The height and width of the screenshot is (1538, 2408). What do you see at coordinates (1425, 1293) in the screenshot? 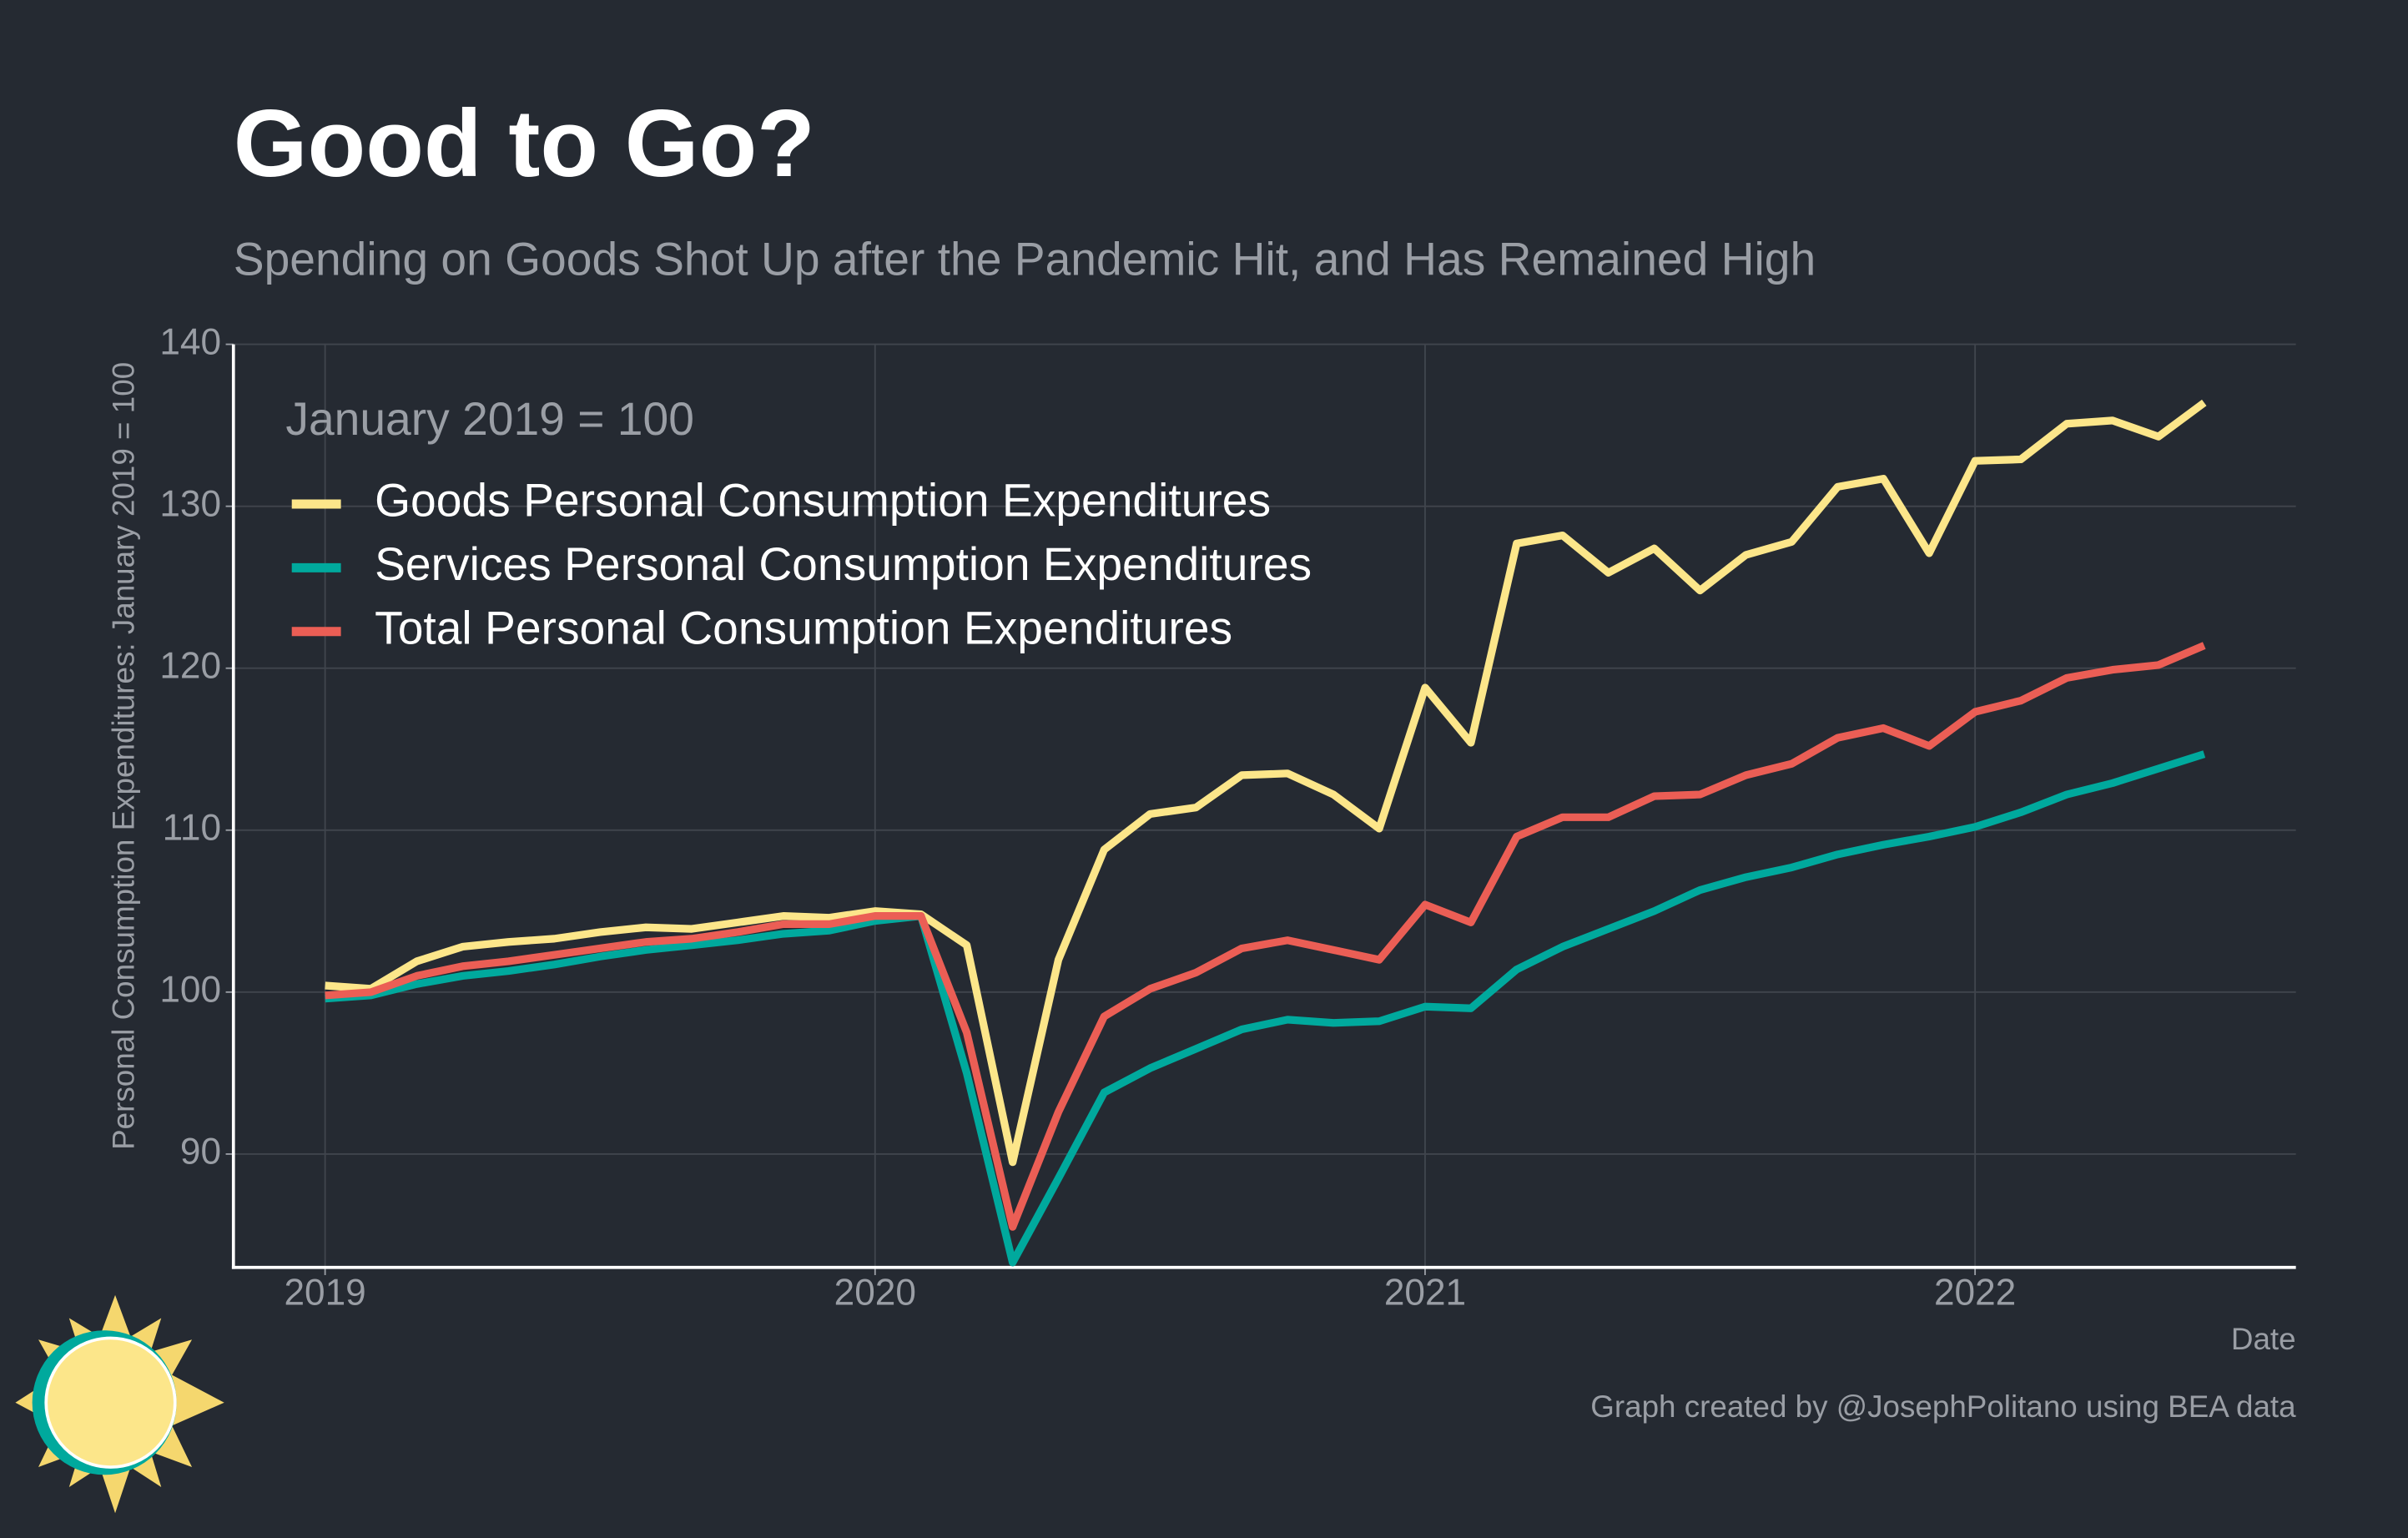
I see `x-tick-label: 2021` at bounding box center [1425, 1293].